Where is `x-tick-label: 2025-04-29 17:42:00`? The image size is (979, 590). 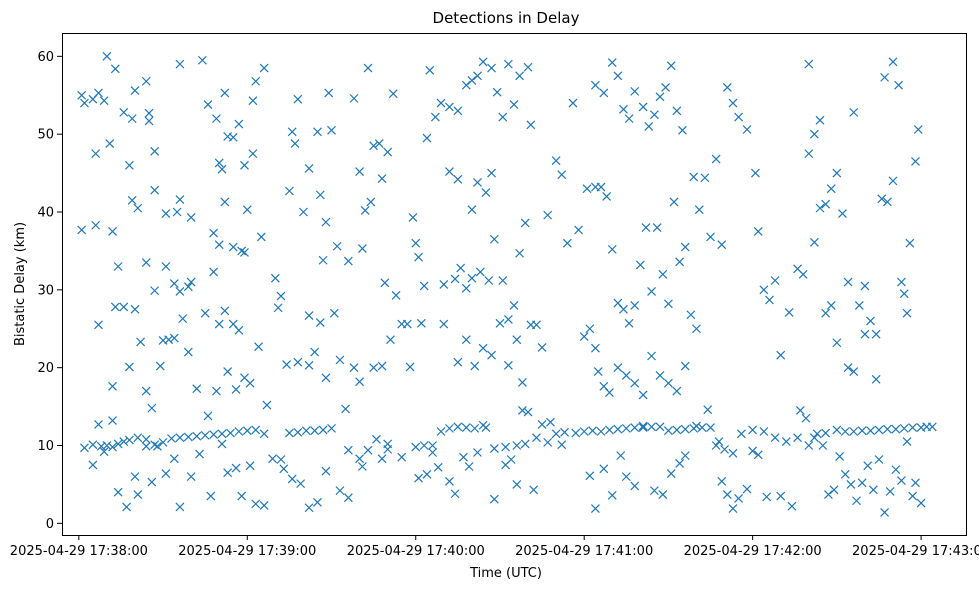
x-tick-label: 2025-04-29 17:42:00 is located at coordinates (753, 551).